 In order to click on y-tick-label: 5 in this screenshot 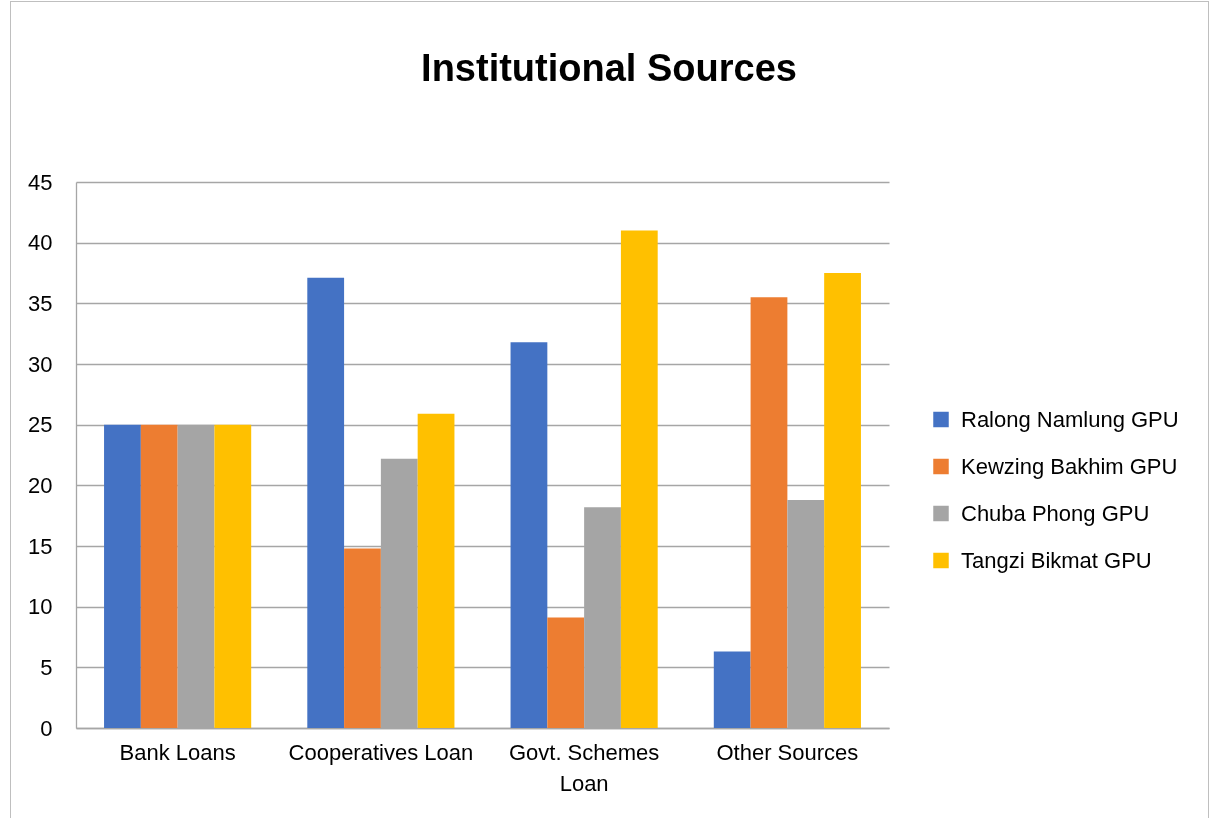, I will do `click(46, 667)`.